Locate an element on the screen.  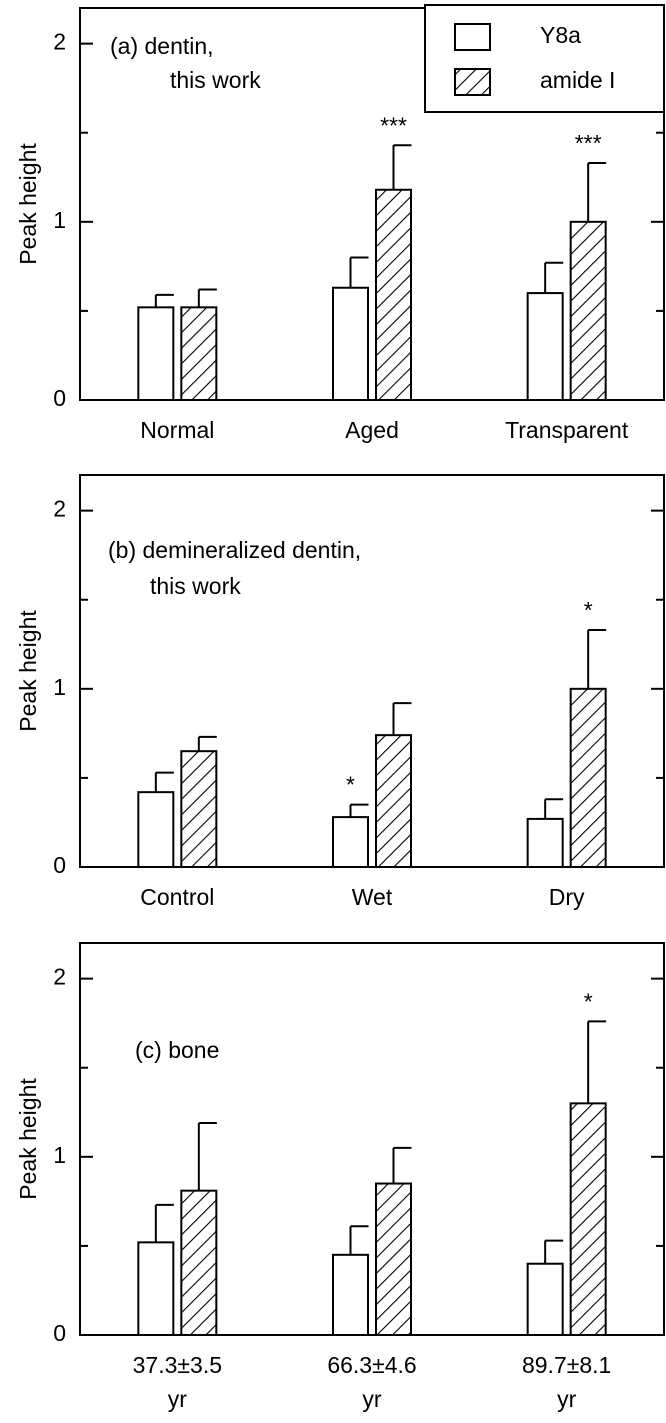
x-tick-label: Wet is located at coordinates (372, 897).